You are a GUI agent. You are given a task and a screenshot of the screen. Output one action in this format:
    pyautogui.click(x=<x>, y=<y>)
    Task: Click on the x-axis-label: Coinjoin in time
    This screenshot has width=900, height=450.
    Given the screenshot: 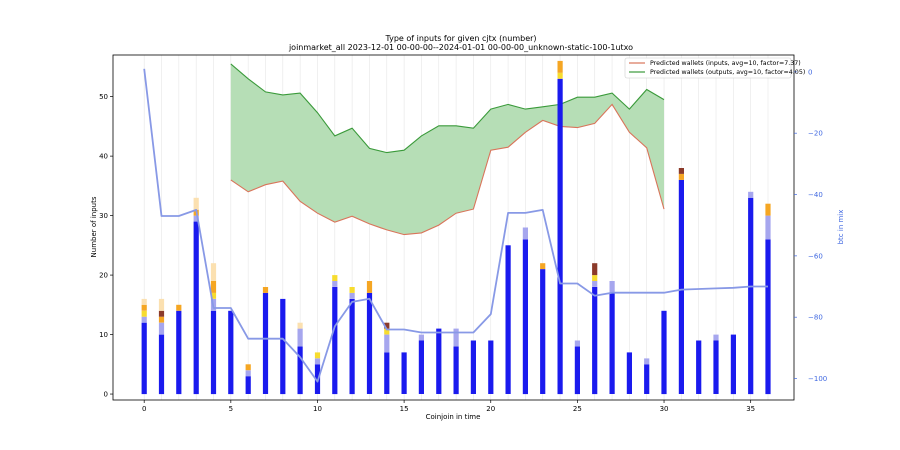 What is the action you would take?
    pyautogui.click(x=453, y=417)
    